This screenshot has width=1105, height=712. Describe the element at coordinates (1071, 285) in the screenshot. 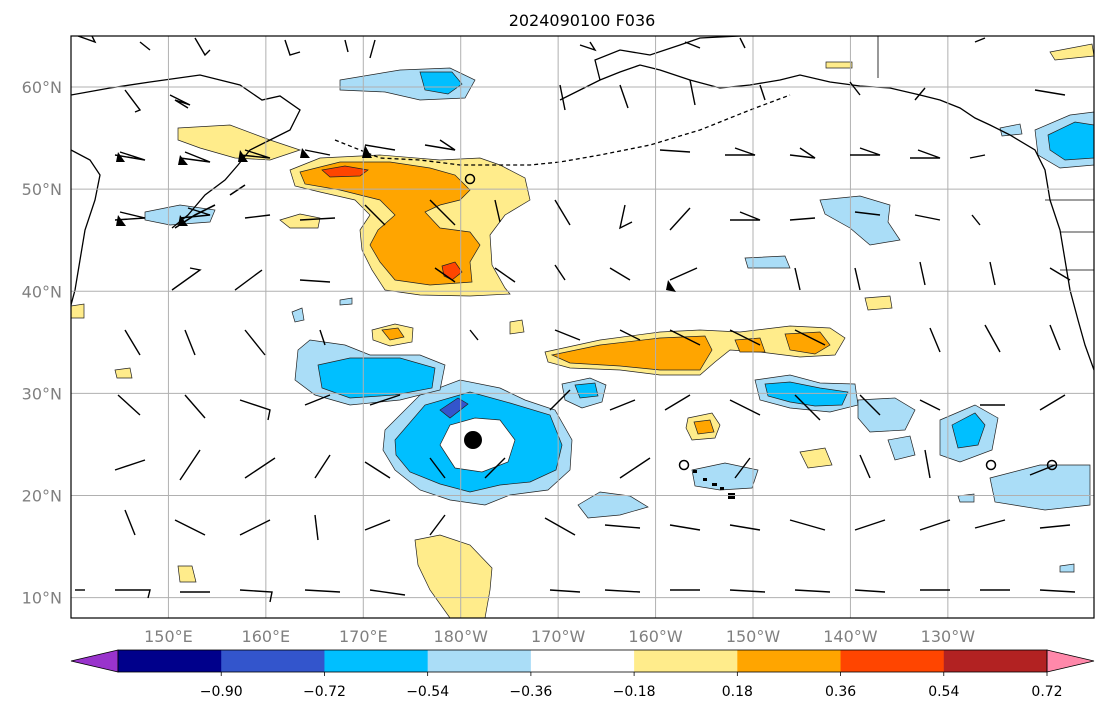

I see `coastline-north-america` at that location.